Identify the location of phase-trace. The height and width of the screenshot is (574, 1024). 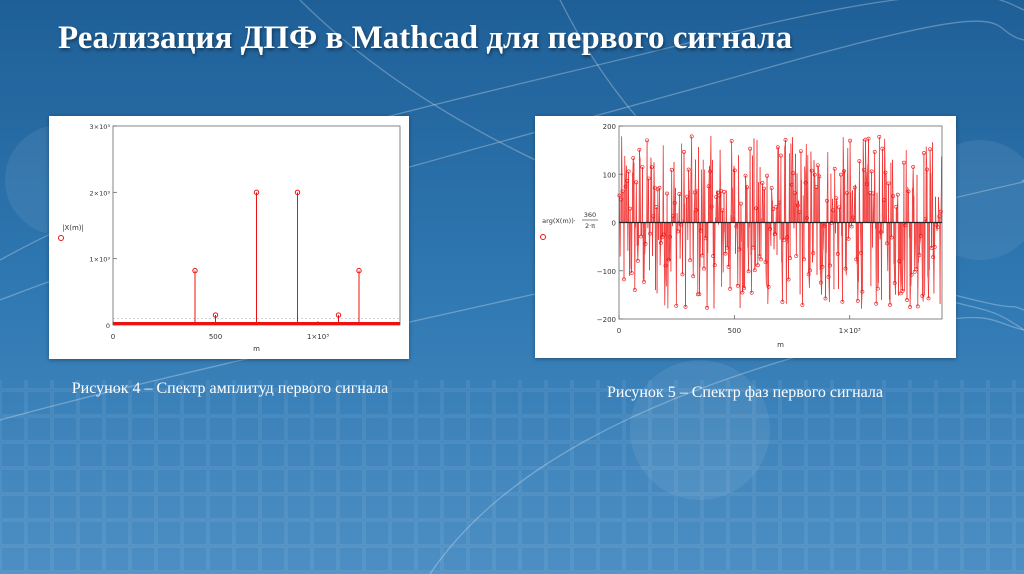
(780, 222).